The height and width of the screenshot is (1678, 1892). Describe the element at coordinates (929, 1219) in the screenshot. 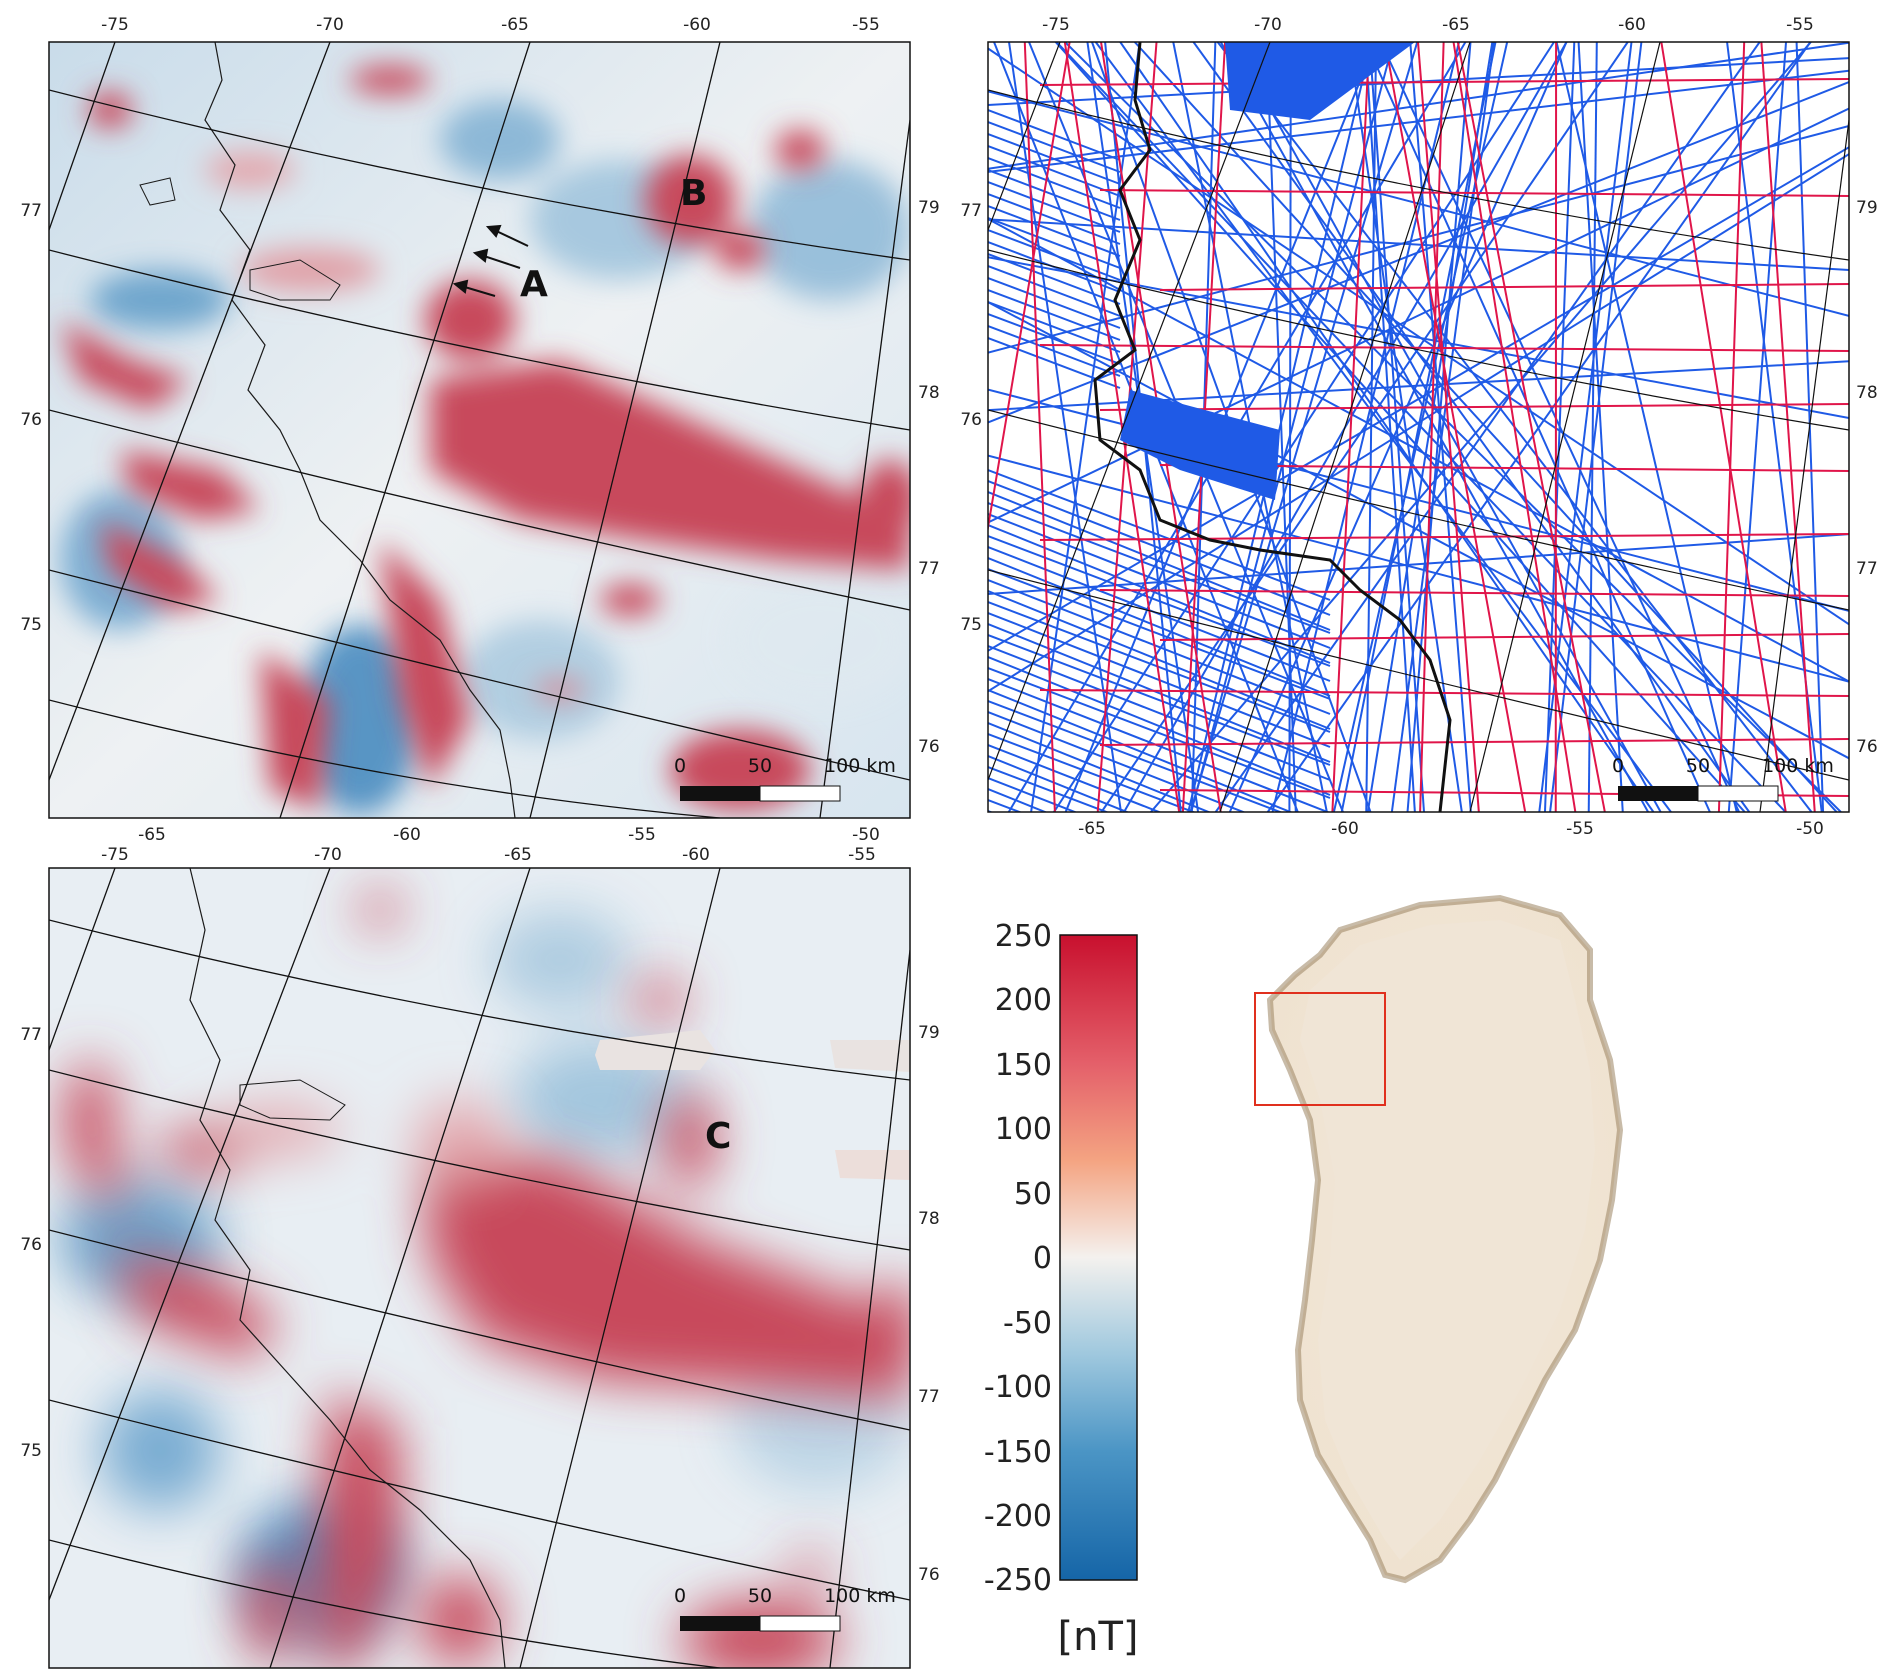

I see `right-tick-label: 78` at that location.